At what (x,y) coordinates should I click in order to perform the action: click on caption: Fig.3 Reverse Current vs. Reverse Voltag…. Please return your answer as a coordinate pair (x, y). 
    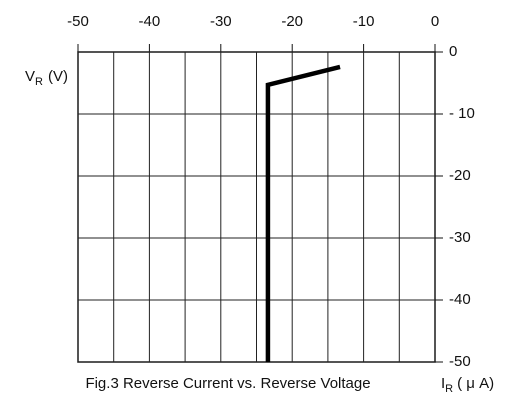
    Looking at the image, I should click on (227, 383).